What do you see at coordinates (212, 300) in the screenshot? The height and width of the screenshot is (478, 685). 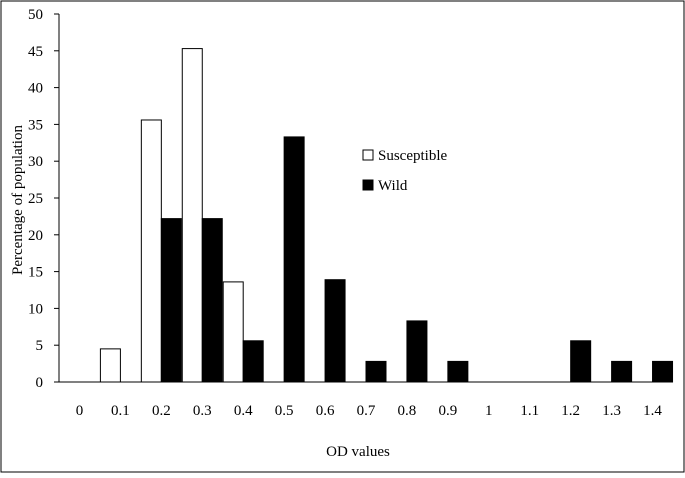 I see `bar-wild-0.3` at bounding box center [212, 300].